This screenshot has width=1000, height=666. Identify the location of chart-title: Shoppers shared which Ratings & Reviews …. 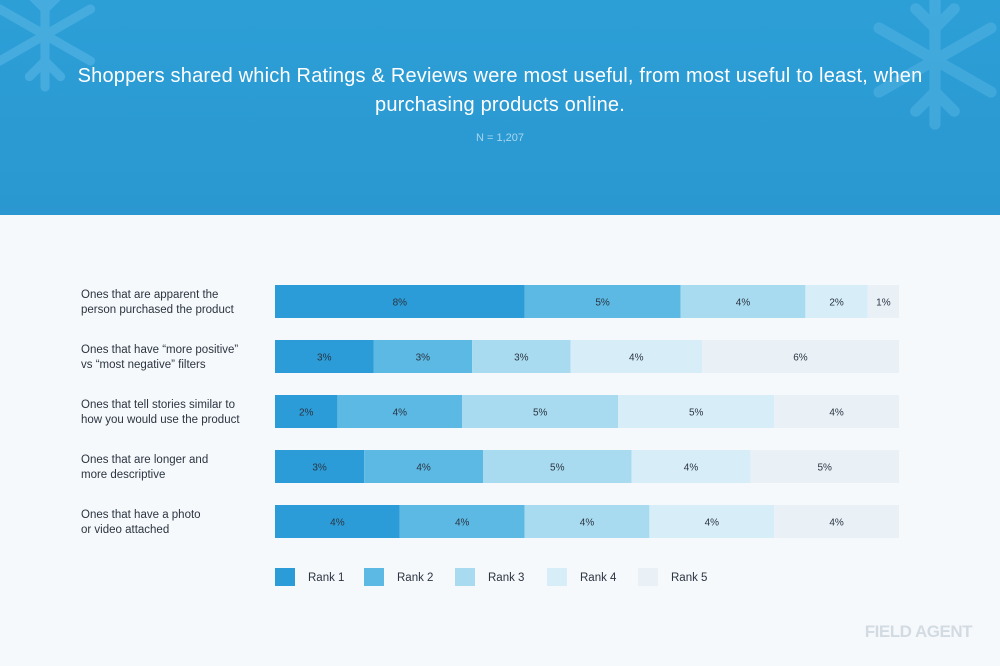
(500, 90).